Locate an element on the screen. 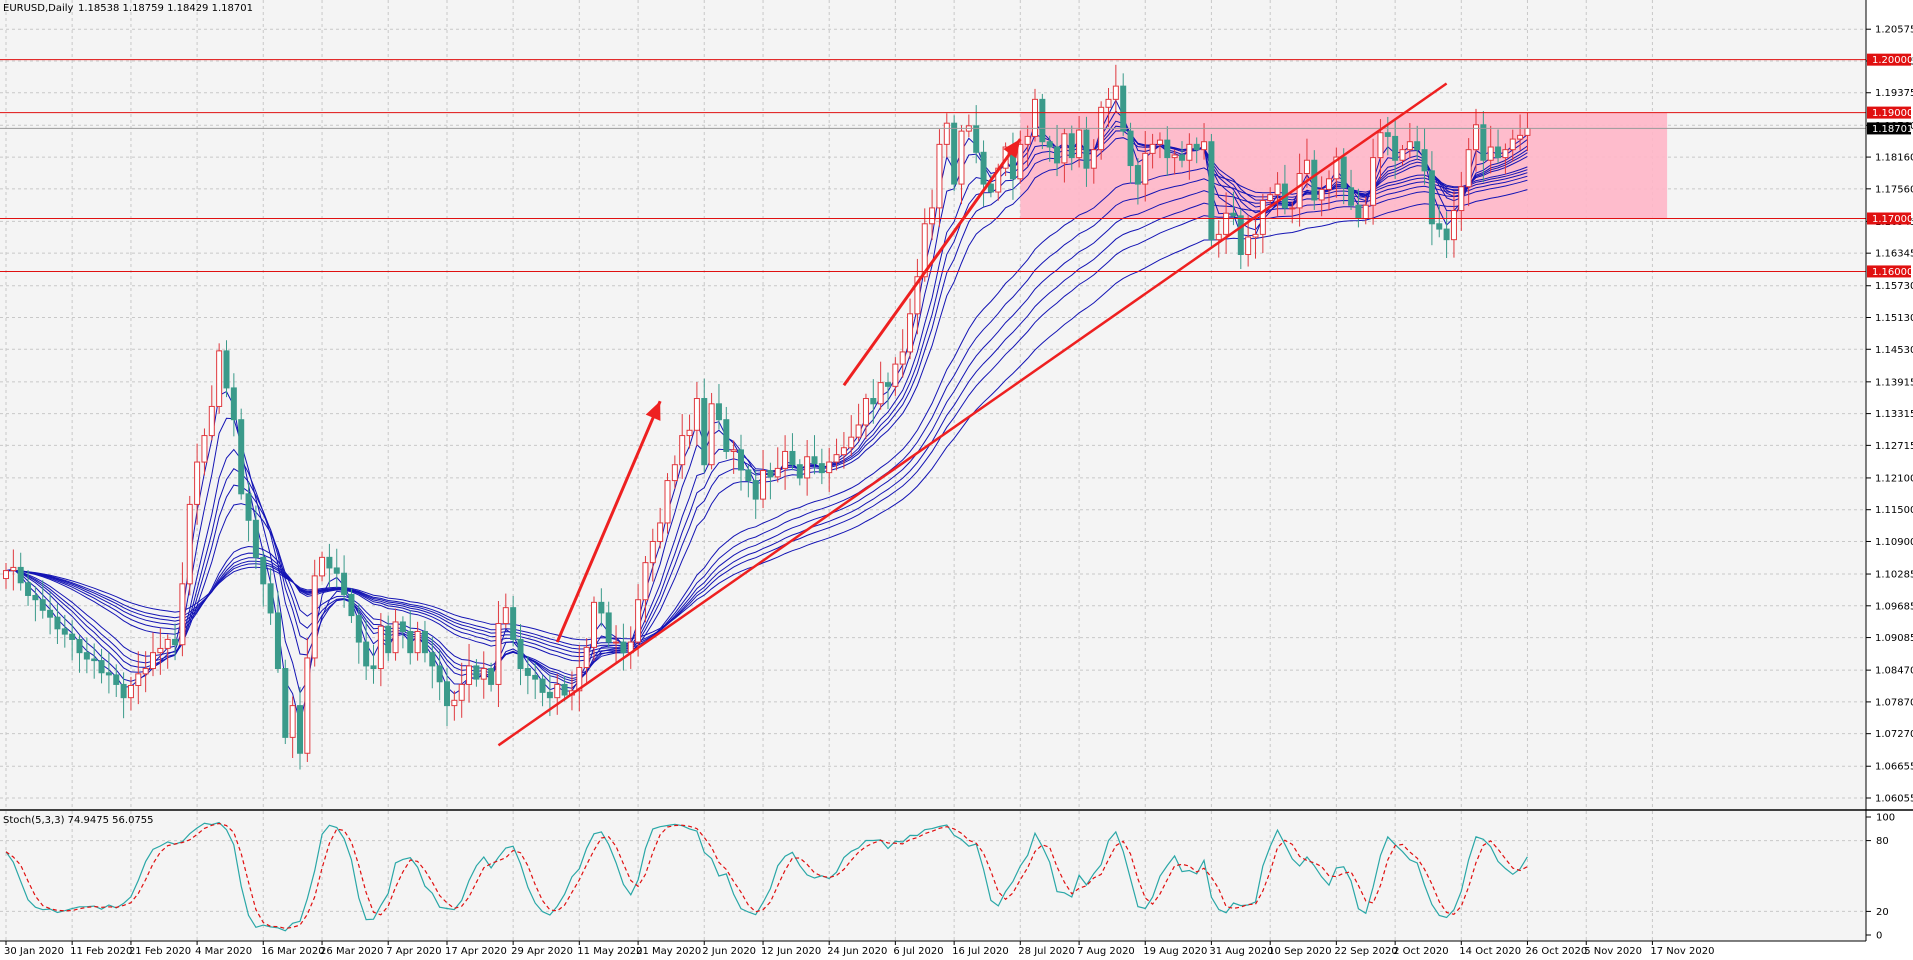 The image size is (1913, 960). time-tick-label: 5 Nov 2020 is located at coordinates (1613, 951).